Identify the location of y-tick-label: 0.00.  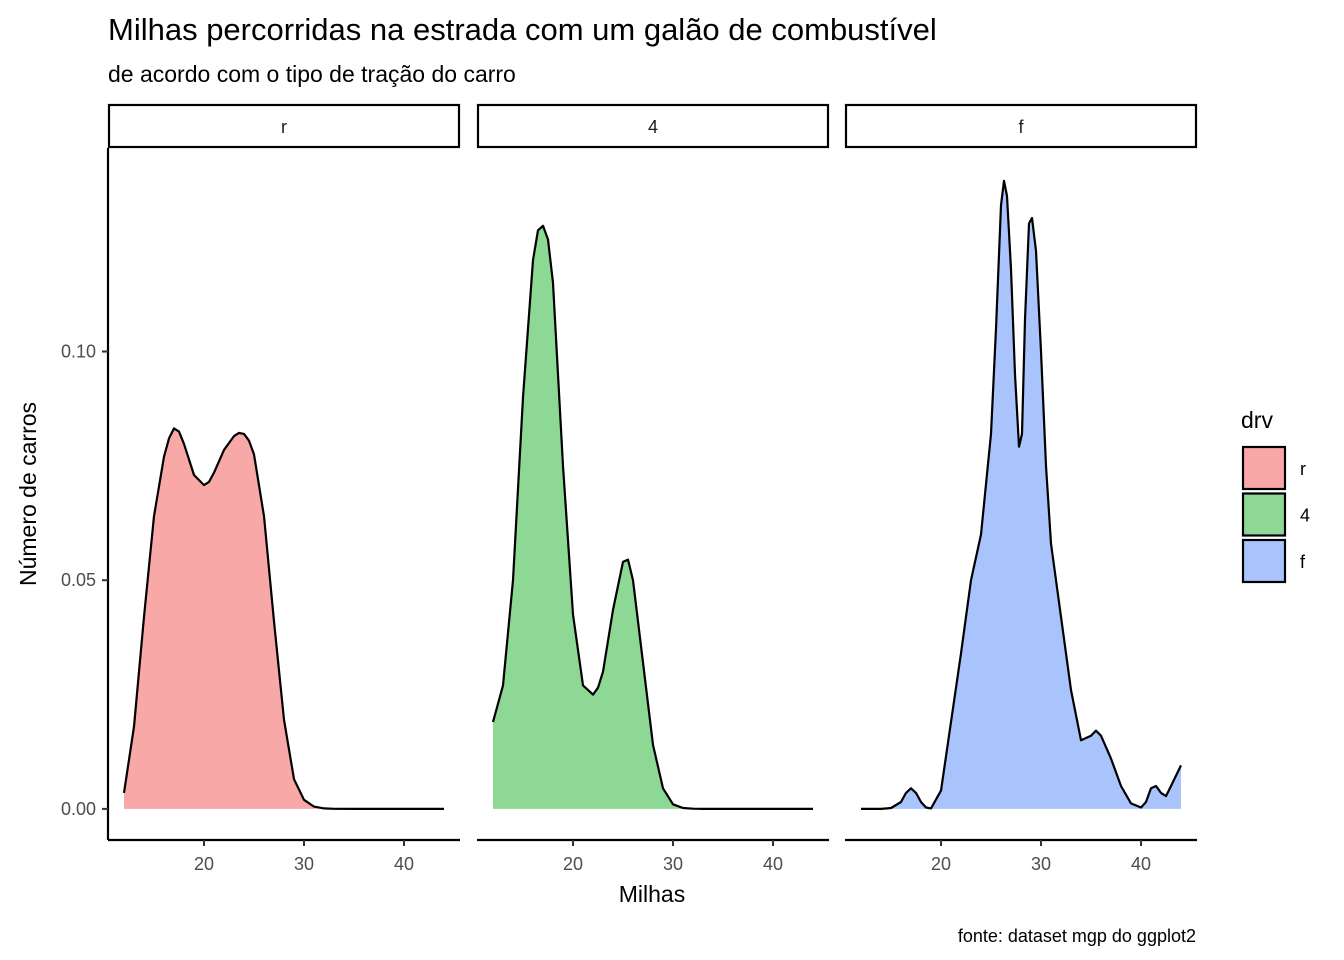
(78, 809).